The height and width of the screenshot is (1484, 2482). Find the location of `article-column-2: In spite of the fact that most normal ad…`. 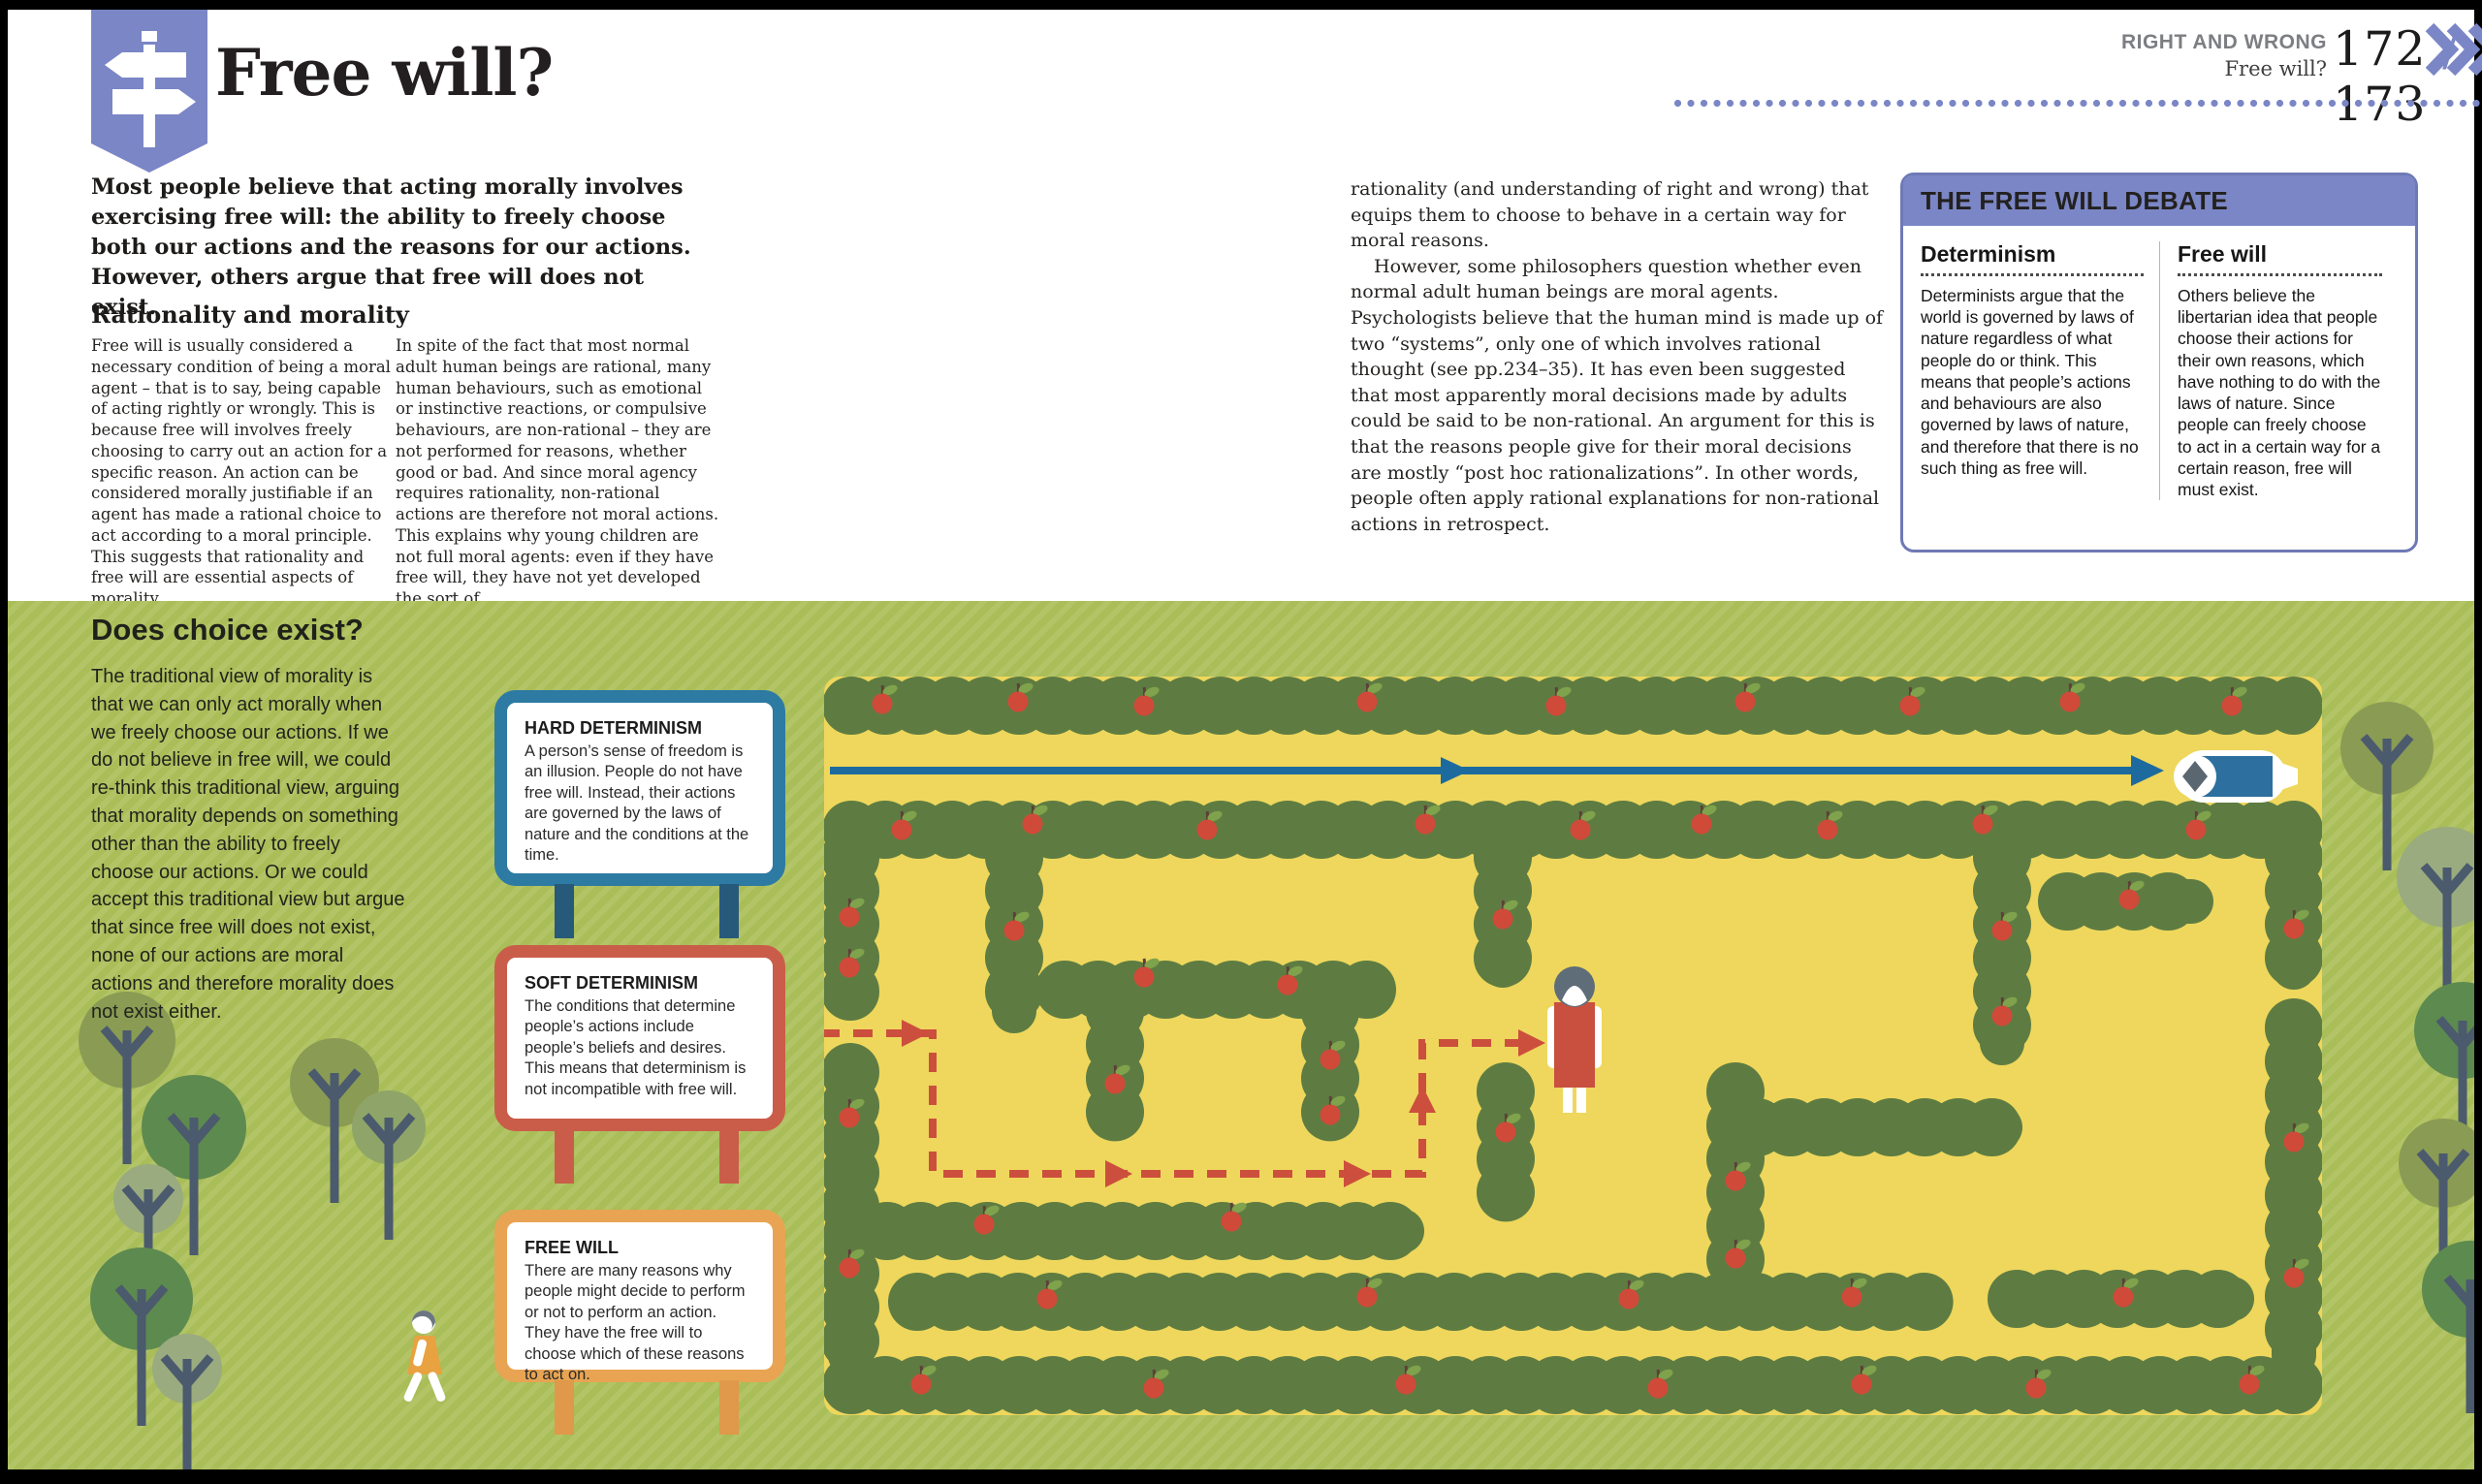

article-column-2: In spite of the fact that most normal ad… is located at coordinates (557, 473).